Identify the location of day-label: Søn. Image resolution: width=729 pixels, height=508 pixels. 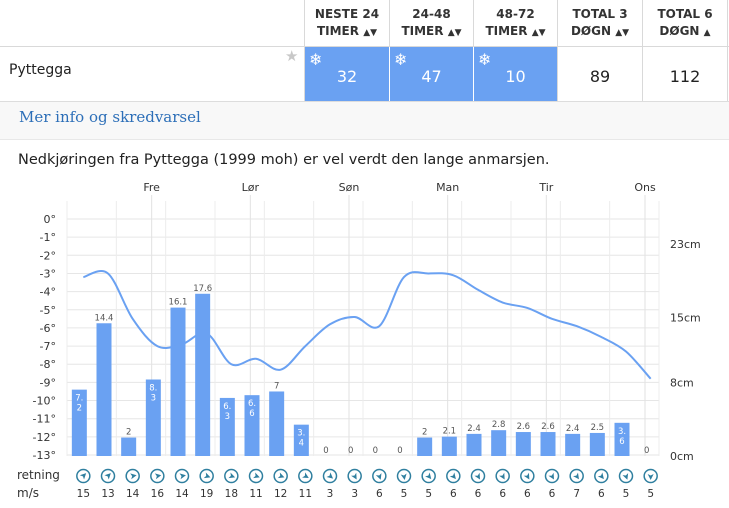
(349, 187).